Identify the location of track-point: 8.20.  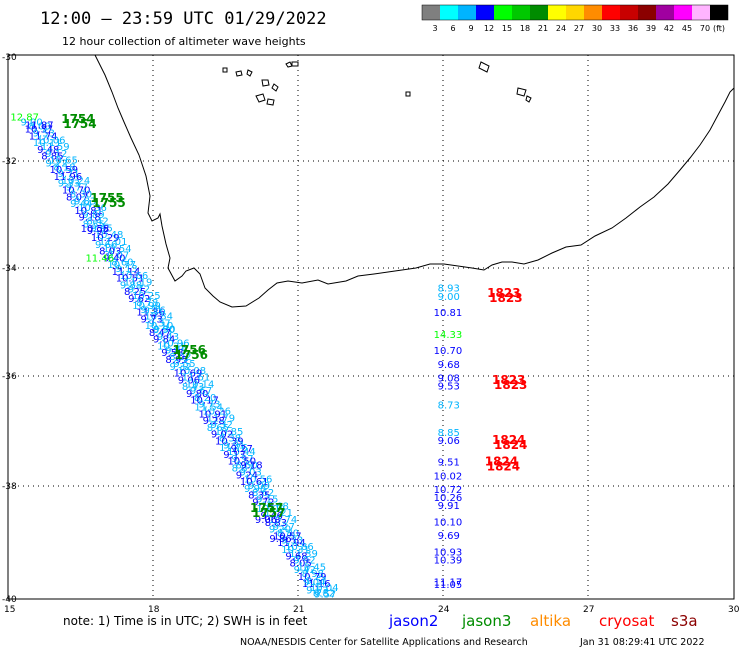
(205, 398).